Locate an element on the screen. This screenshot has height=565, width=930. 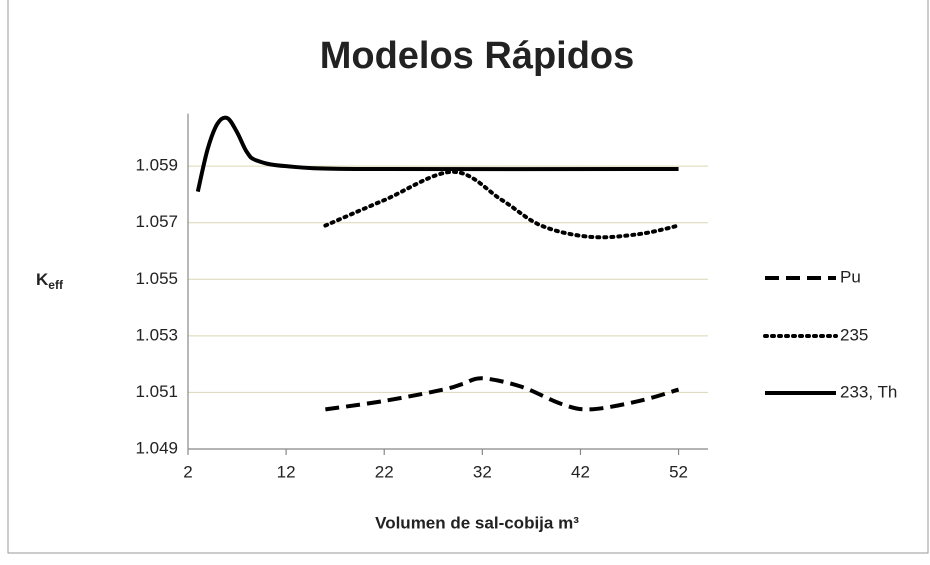
x-tick-label: 42 is located at coordinates (580, 471).